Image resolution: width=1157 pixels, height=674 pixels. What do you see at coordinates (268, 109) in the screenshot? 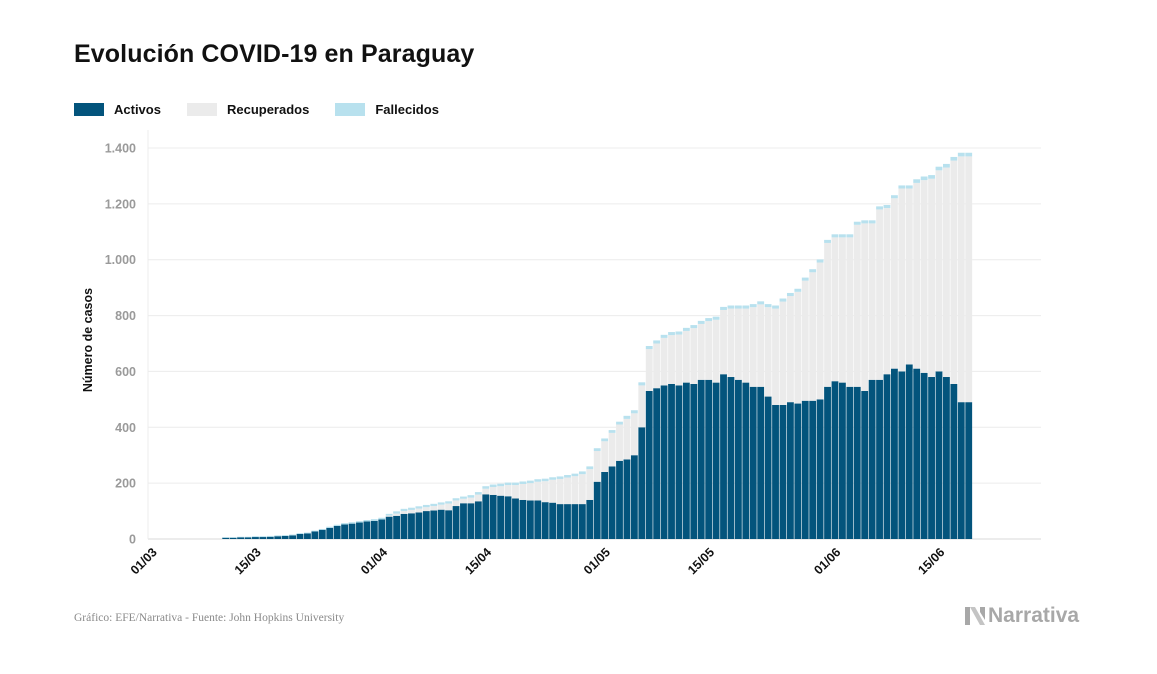
I see `legend-label-recuperados: Recuperados` at bounding box center [268, 109].